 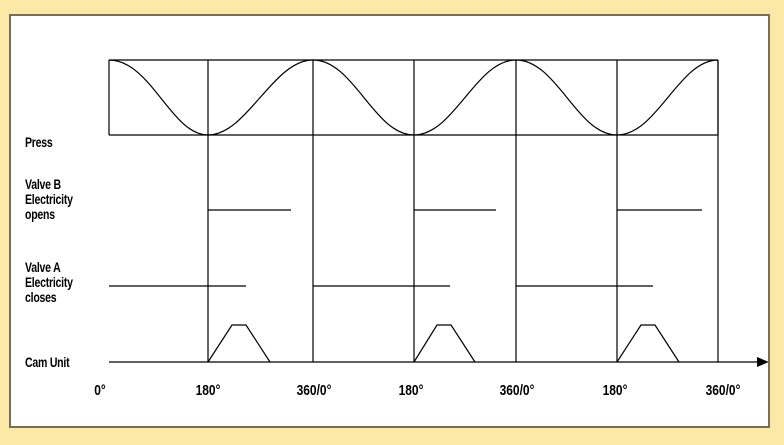 What do you see at coordinates (40, 214) in the screenshot?
I see `valve-b-label-line-3: opens` at bounding box center [40, 214].